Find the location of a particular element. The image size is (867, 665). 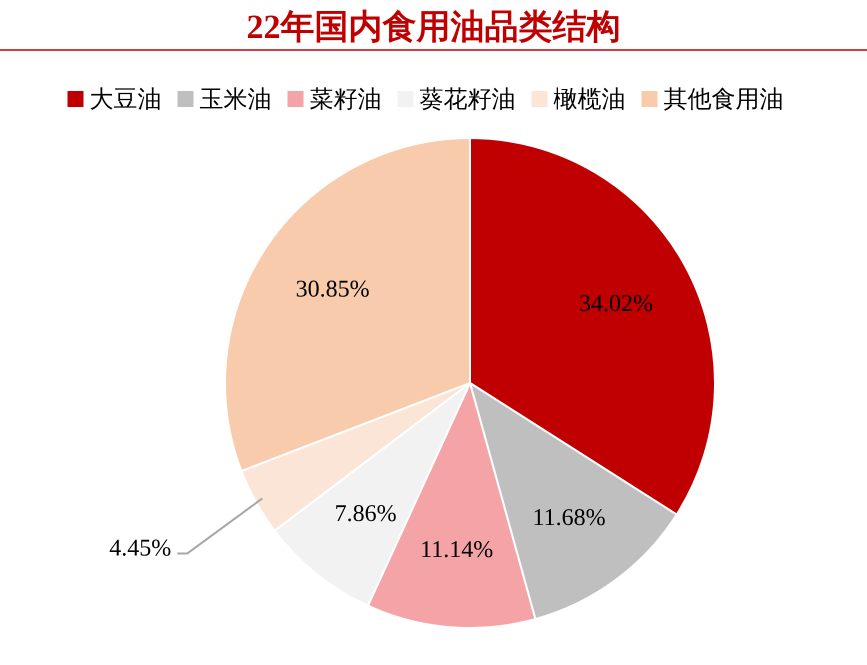

legend-label: 菜籽油 is located at coordinates (346, 100).